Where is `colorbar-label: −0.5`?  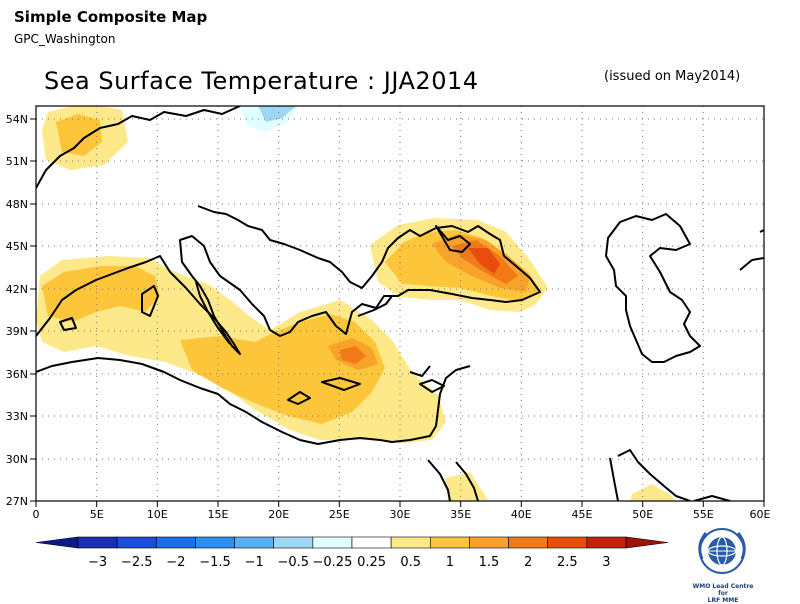
colorbar-label: −0.5 is located at coordinates (293, 562).